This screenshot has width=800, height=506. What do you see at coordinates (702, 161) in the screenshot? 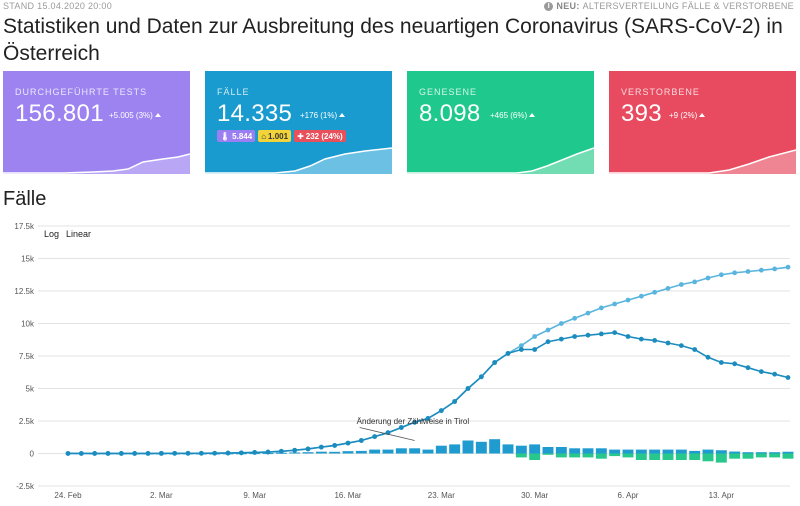
I see `sparkline-deaths` at bounding box center [702, 161].